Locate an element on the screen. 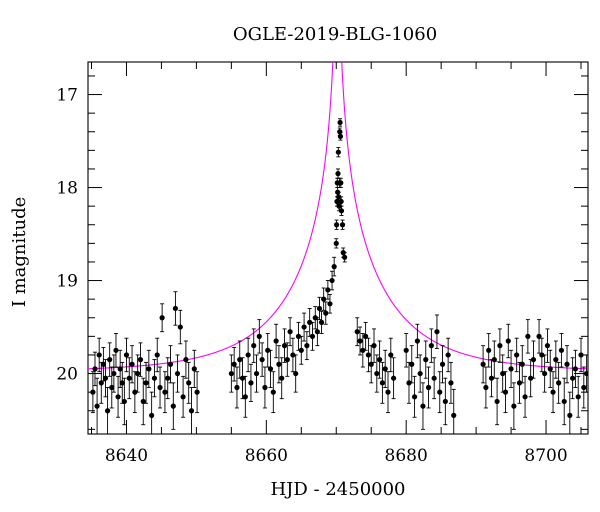 Image resolution: width=600 pixels, height=512 pixels. y-tick-label: 17 is located at coordinates (67, 96).